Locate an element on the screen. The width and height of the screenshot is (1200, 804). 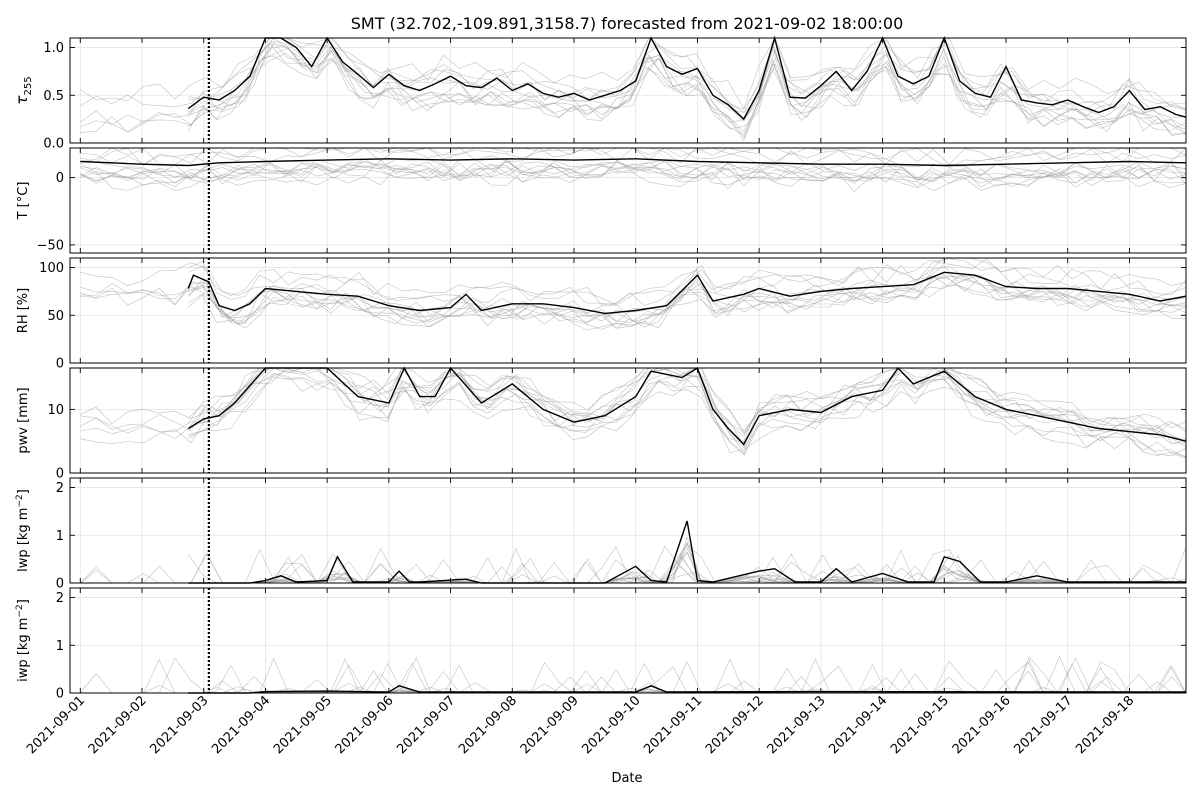
x-tick-label: 2021-09-01 is located at coordinates (56, 725).